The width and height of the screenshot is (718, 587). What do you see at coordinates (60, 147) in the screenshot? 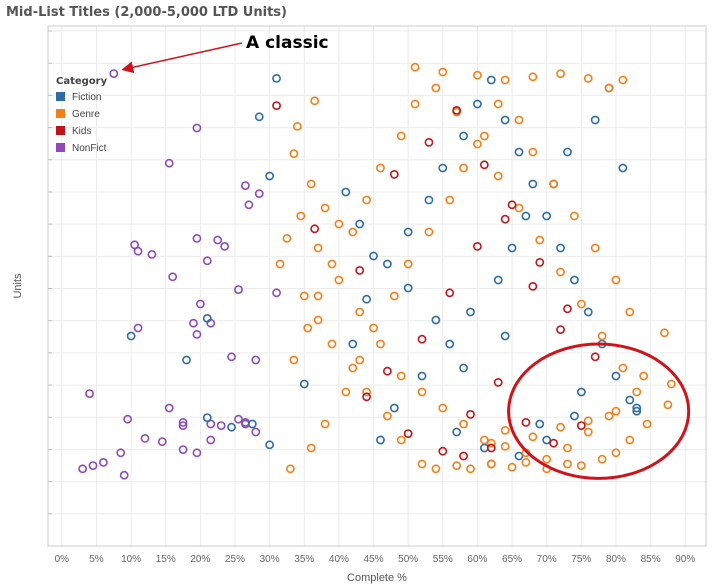
I see `legend-swatch` at bounding box center [60, 147].